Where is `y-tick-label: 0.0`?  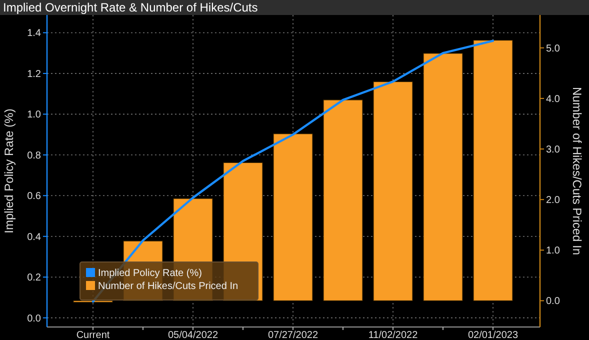
y-tick-label: 0.0 is located at coordinates (34, 318).